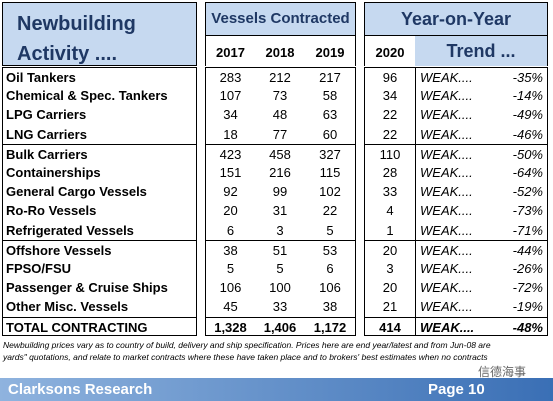 This screenshot has width=553, height=401. What do you see at coordinates (516, 230) in the screenshot?
I see `trend-pct: -71%` at bounding box center [516, 230].